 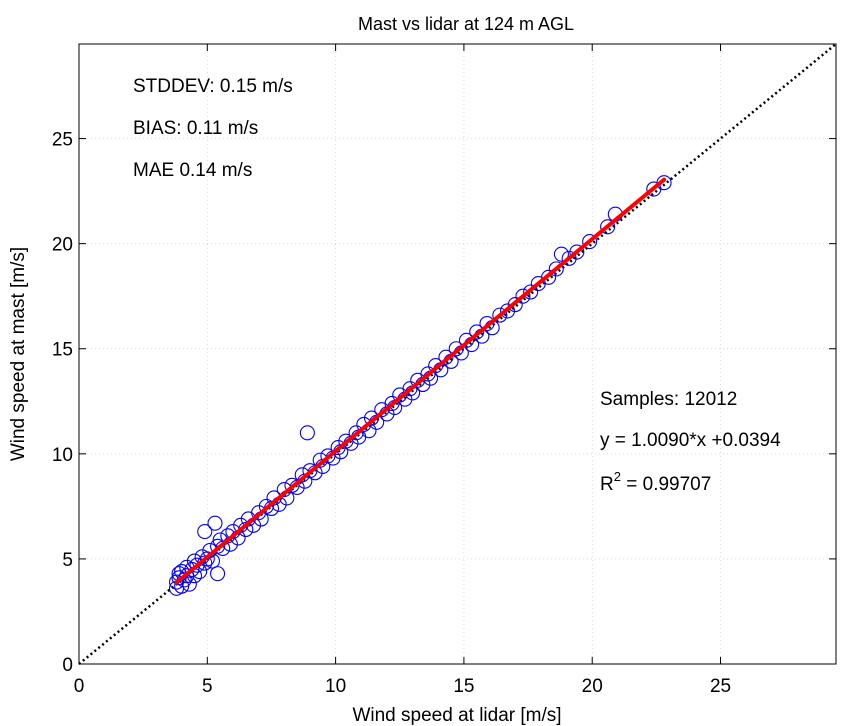 I want to click on x-tick-label: 10, so click(x=335, y=686).